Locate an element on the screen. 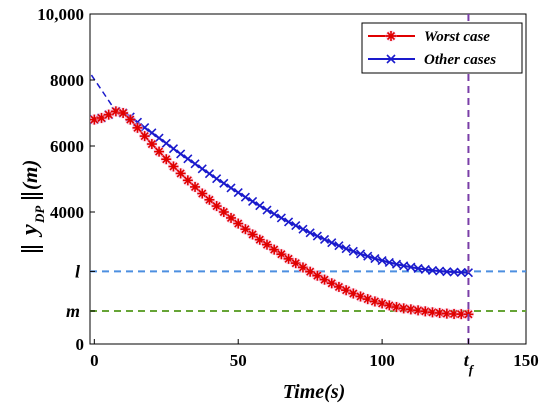  y-axis-unit: (m) is located at coordinates (30, 175).